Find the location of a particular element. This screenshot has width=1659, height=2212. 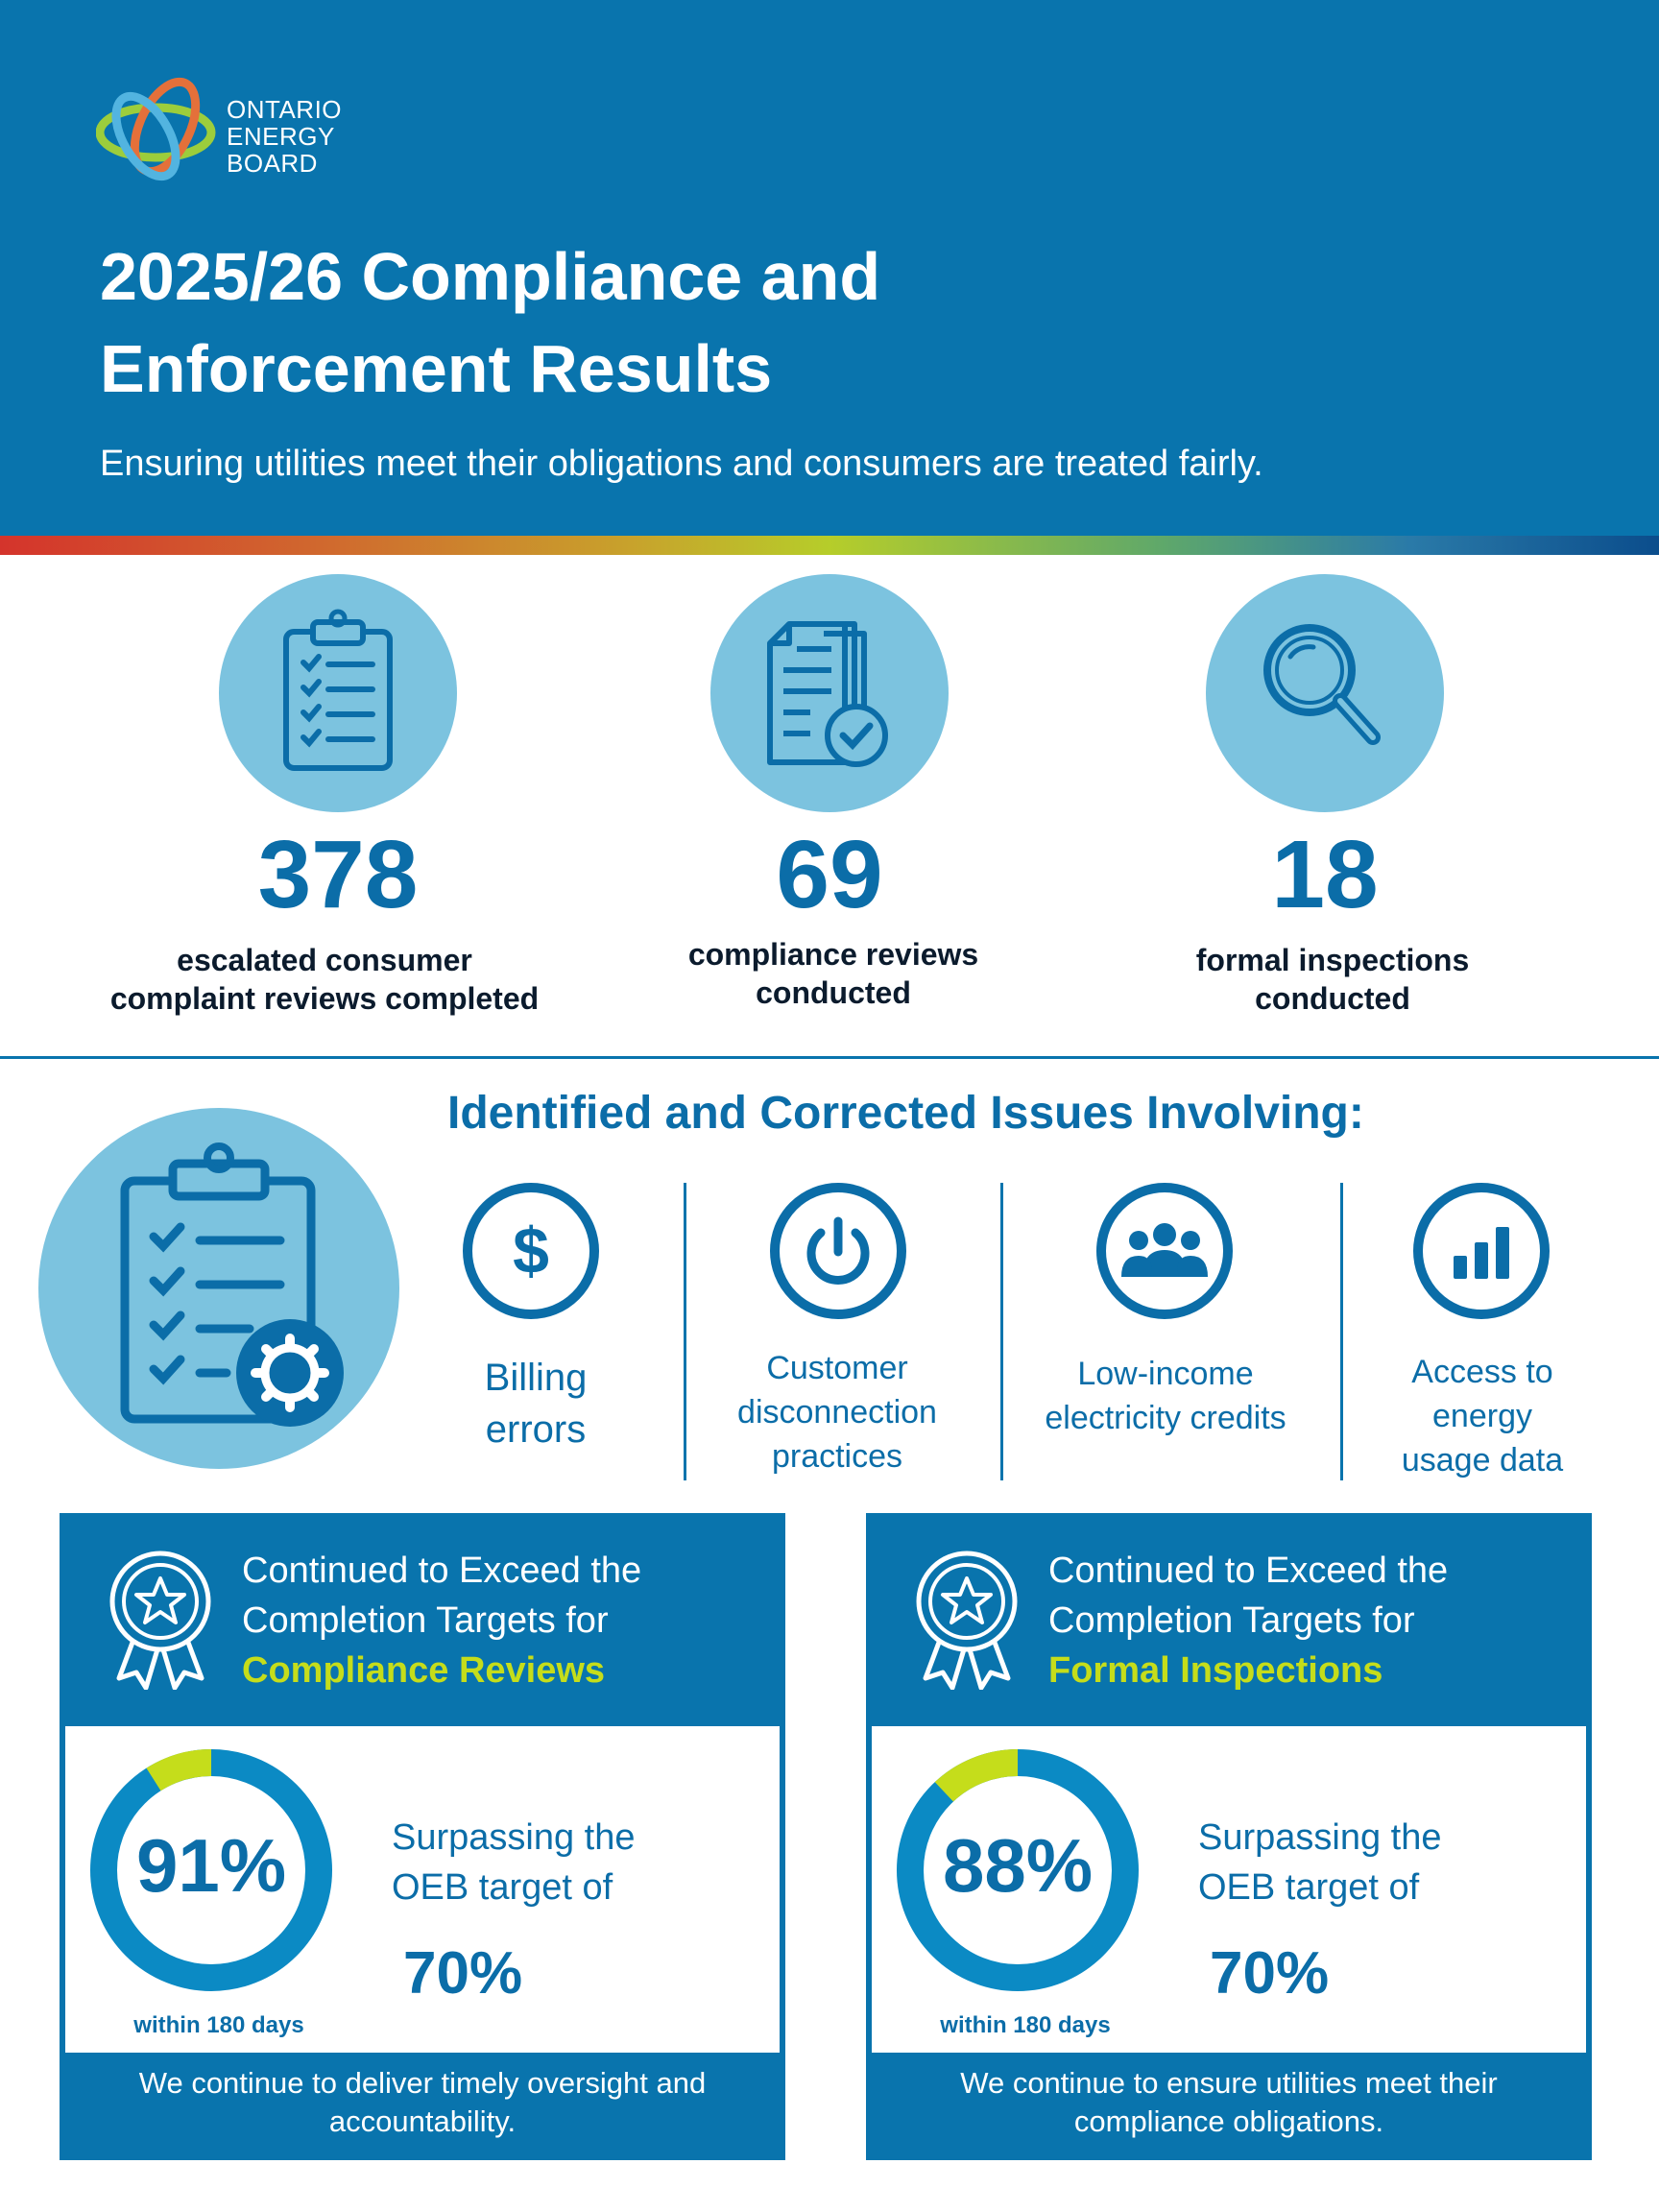

card-footer-line: accountability. is located at coordinates (422, 2121).